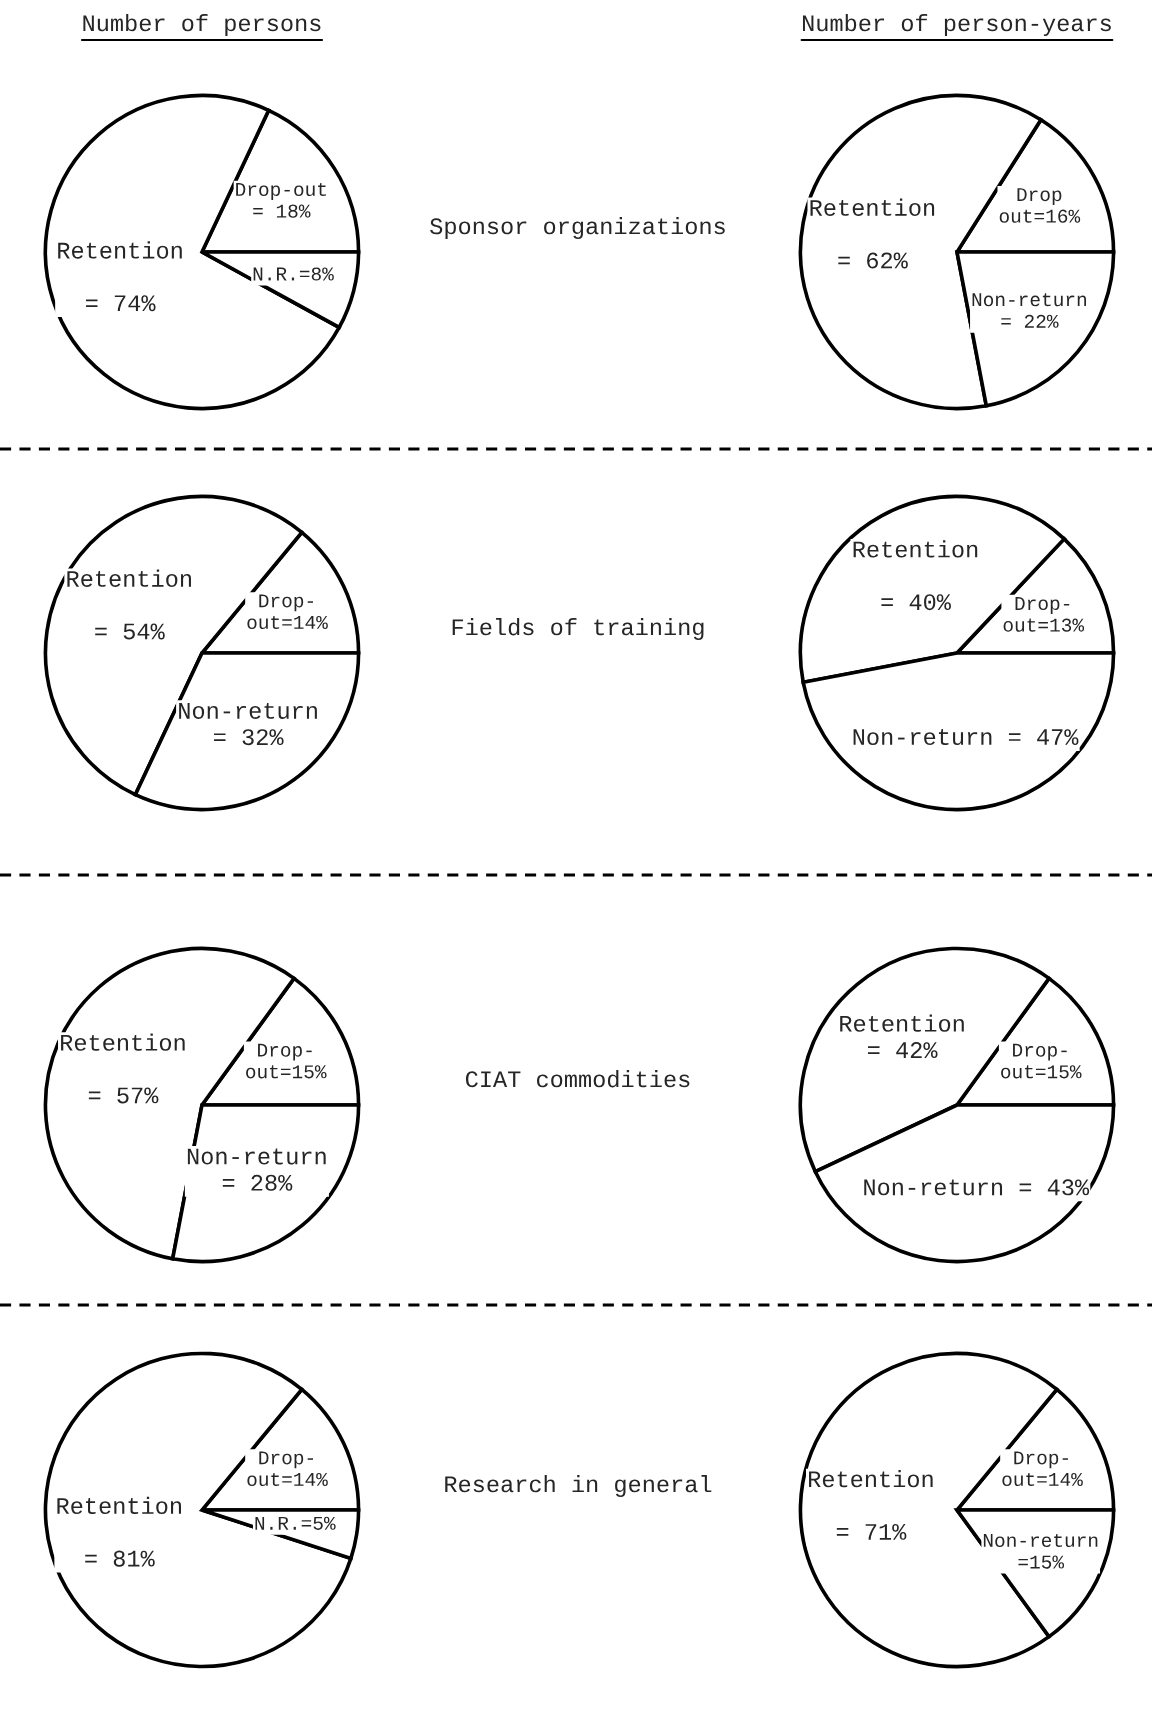 This screenshot has height=1715, width=1152. What do you see at coordinates (129, 604) in the screenshot?
I see `category-label: Retention = 54%` at bounding box center [129, 604].